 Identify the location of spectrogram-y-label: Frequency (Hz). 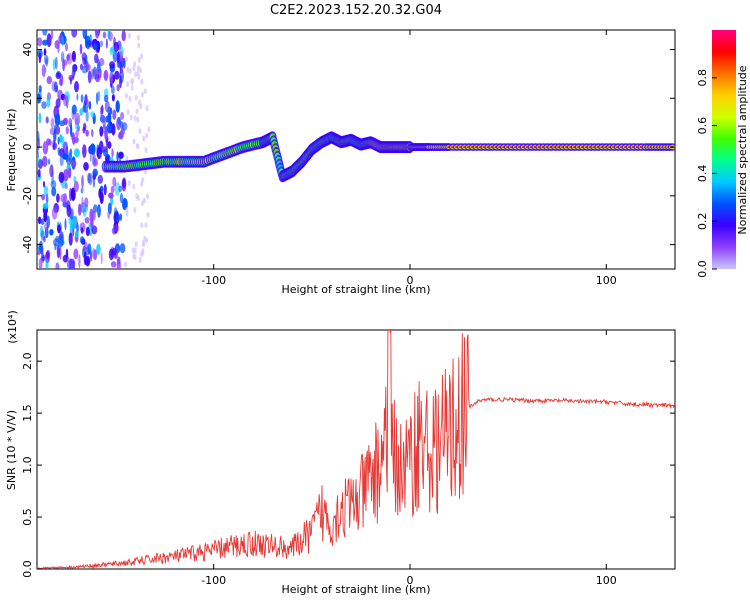
(11, 150).